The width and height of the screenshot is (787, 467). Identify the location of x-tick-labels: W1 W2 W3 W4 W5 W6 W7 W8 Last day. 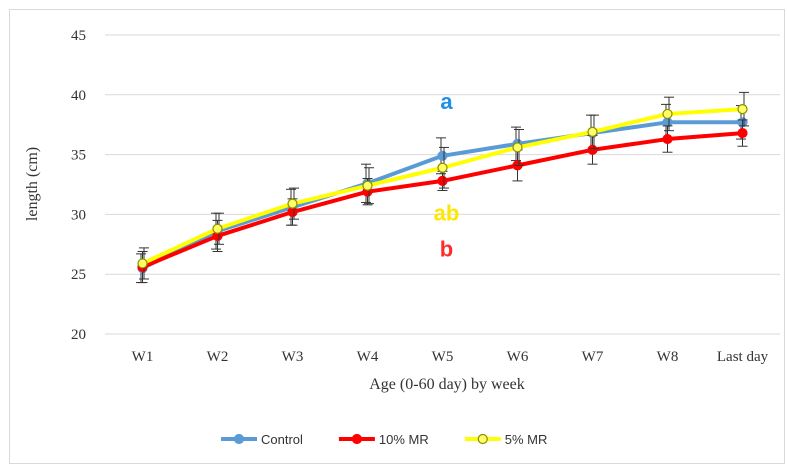
(450, 357).